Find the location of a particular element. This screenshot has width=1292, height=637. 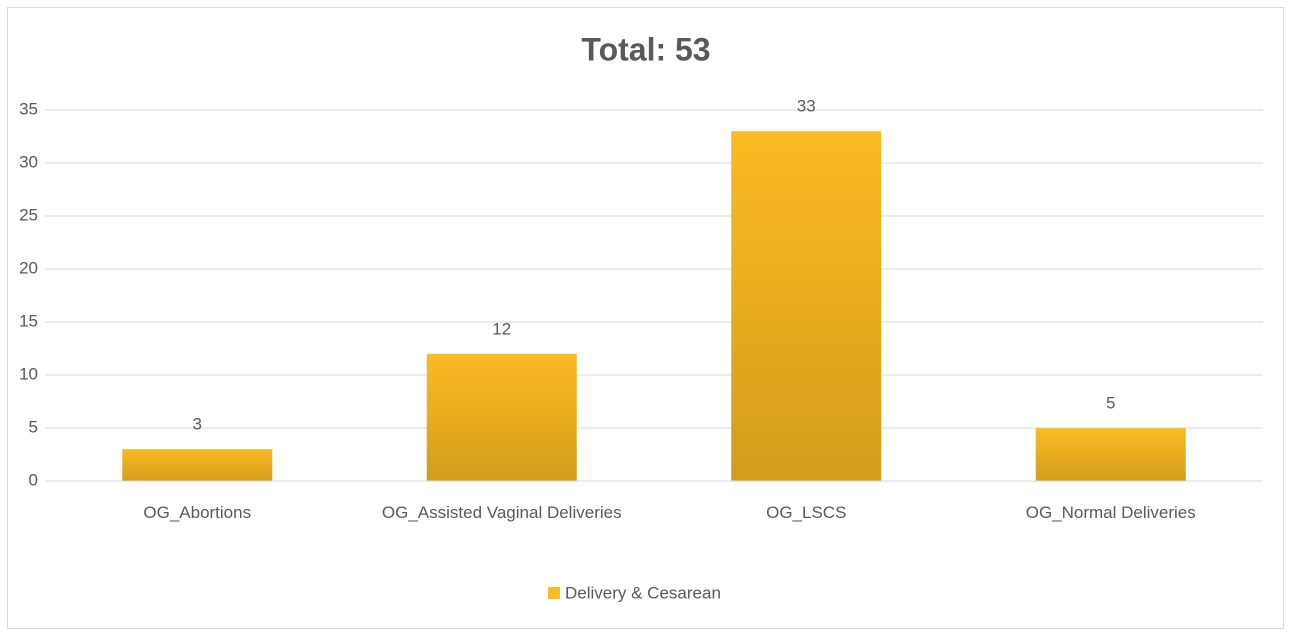

x-tick-label: OG_LSCS is located at coordinates (806, 512).